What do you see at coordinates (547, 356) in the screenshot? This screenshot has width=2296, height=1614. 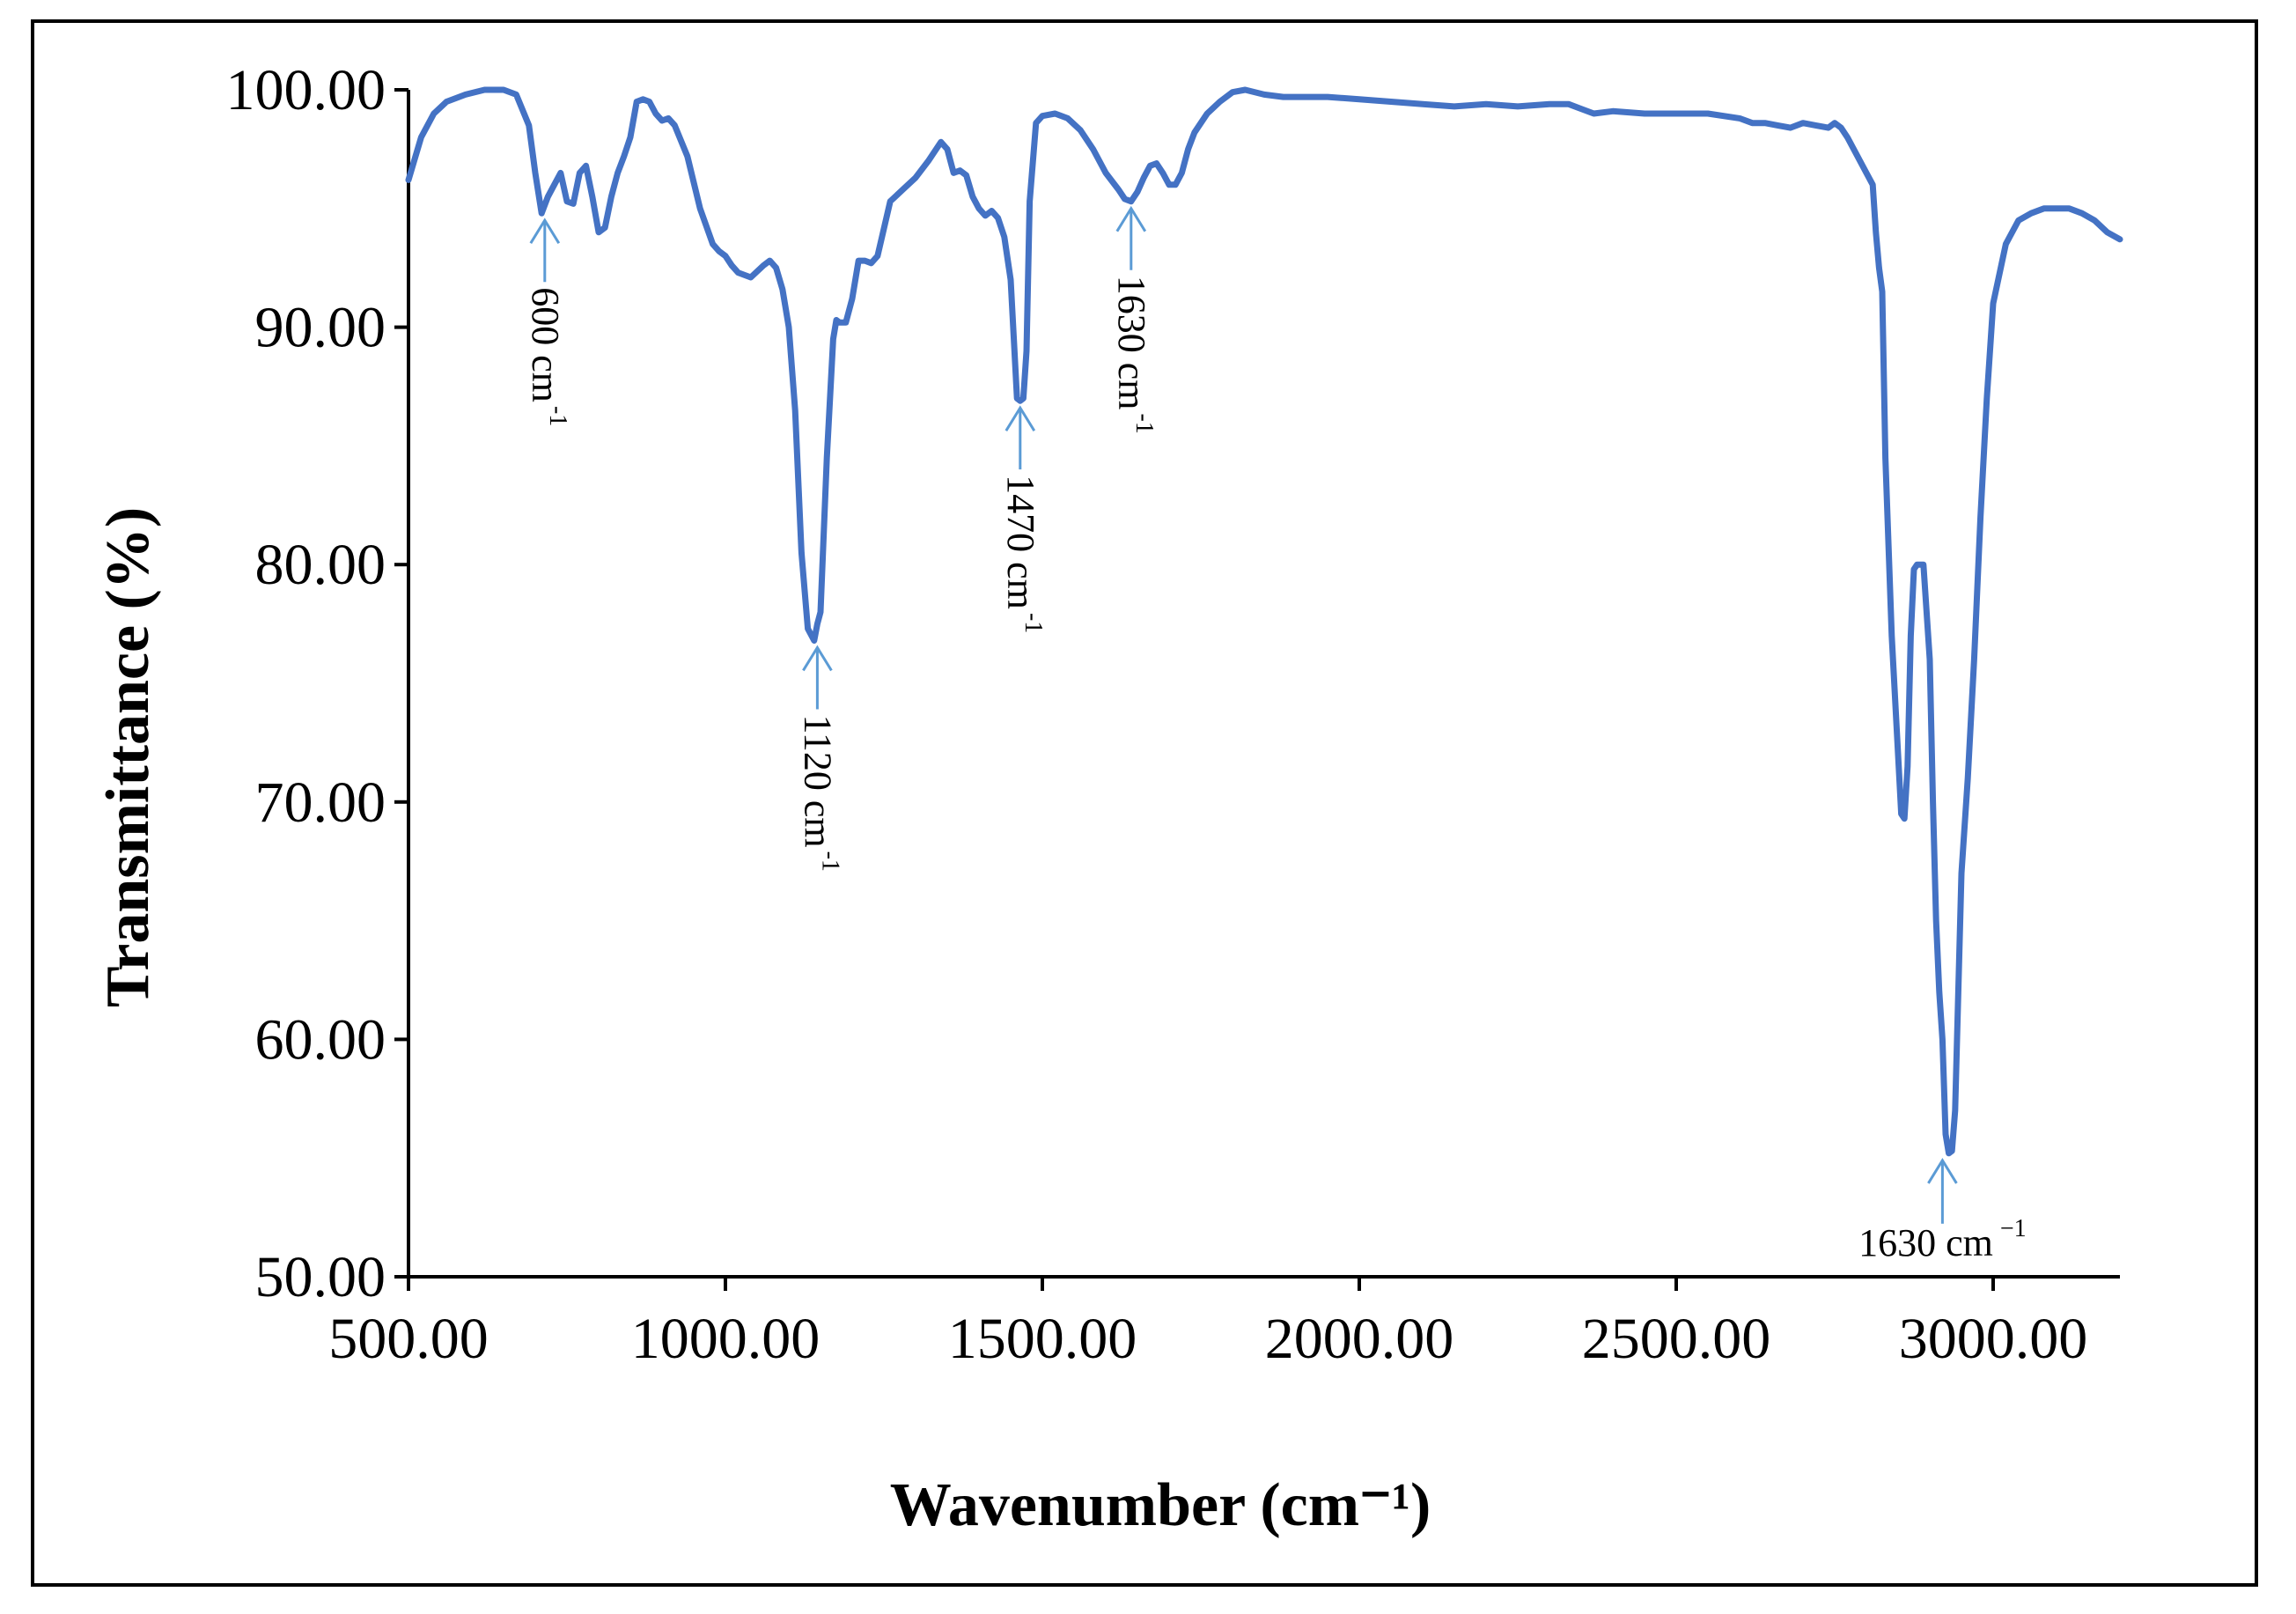 I see `annotation-label: 600 cm-1` at bounding box center [547, 356].